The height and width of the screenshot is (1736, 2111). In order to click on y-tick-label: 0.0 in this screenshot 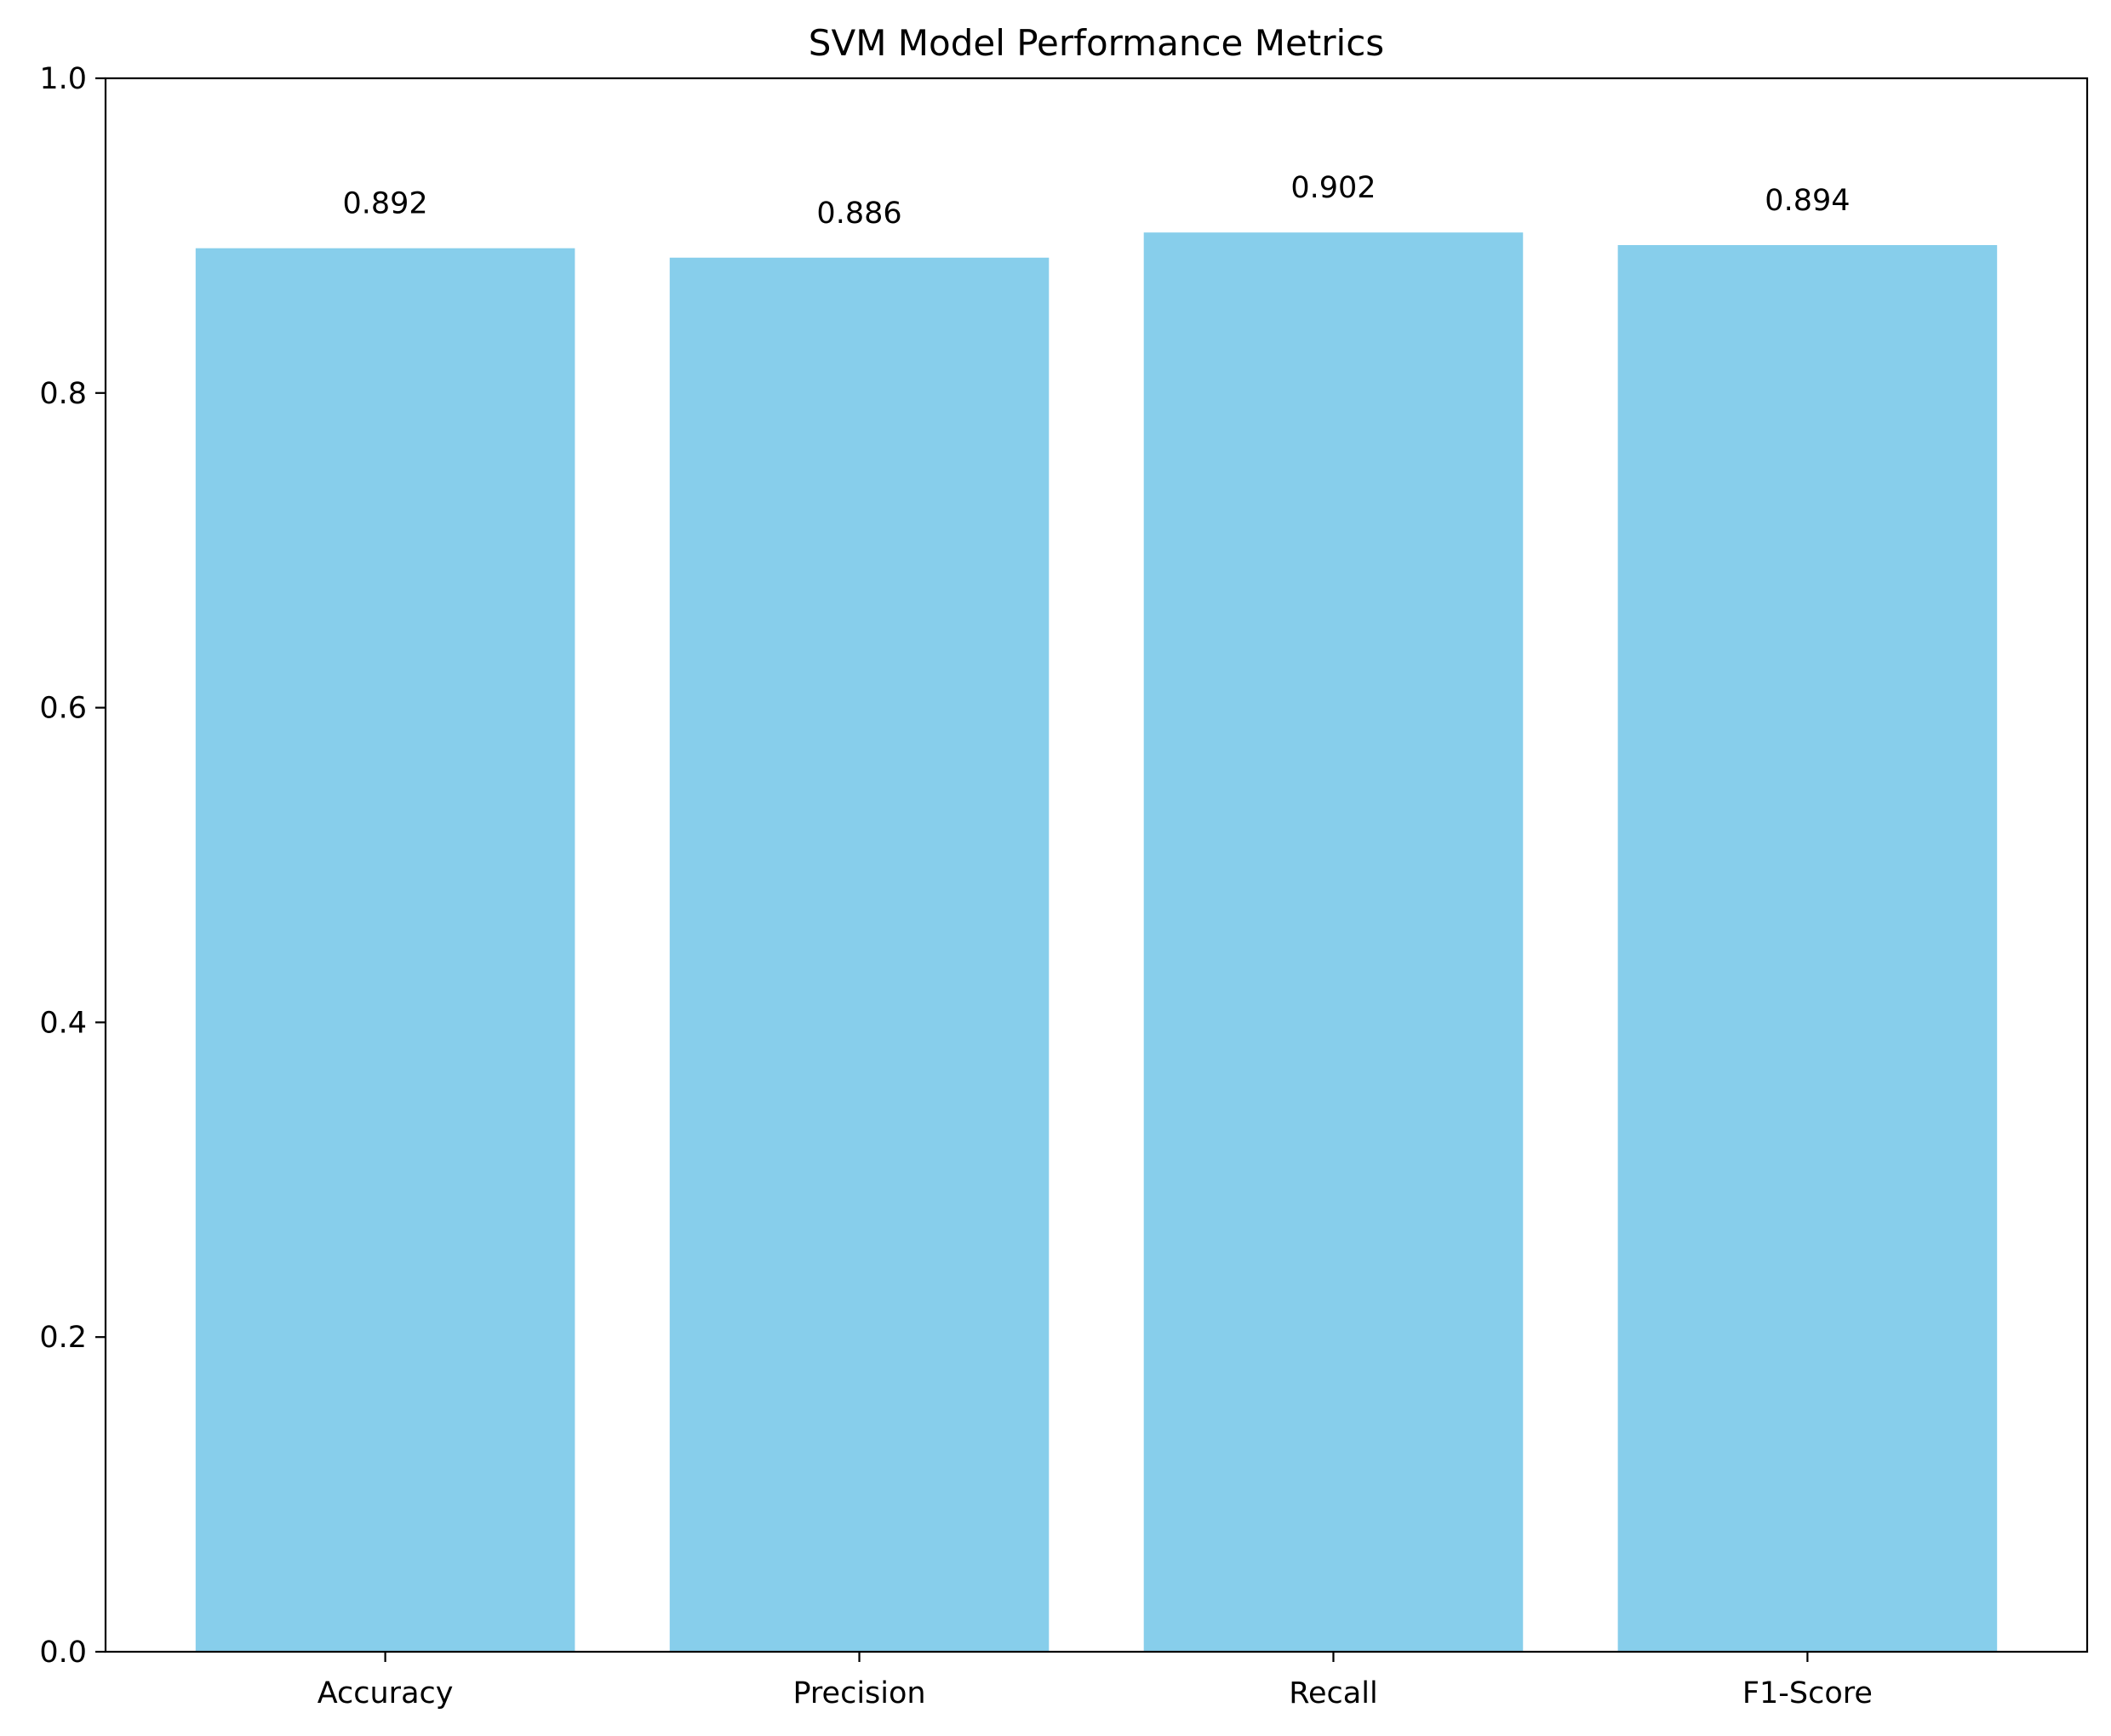, I will do `click(63, 1653)`.